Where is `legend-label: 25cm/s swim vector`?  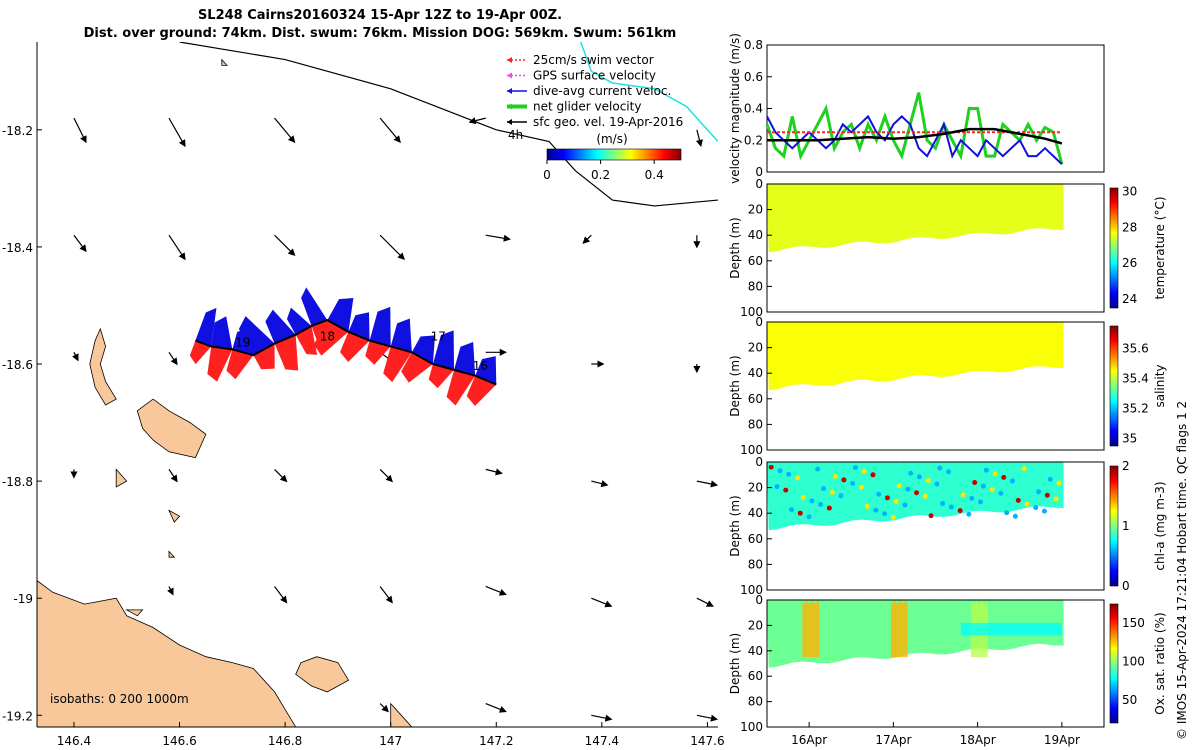 legend-label: 25cm/s swim vector is located at coordinates (593, 60).